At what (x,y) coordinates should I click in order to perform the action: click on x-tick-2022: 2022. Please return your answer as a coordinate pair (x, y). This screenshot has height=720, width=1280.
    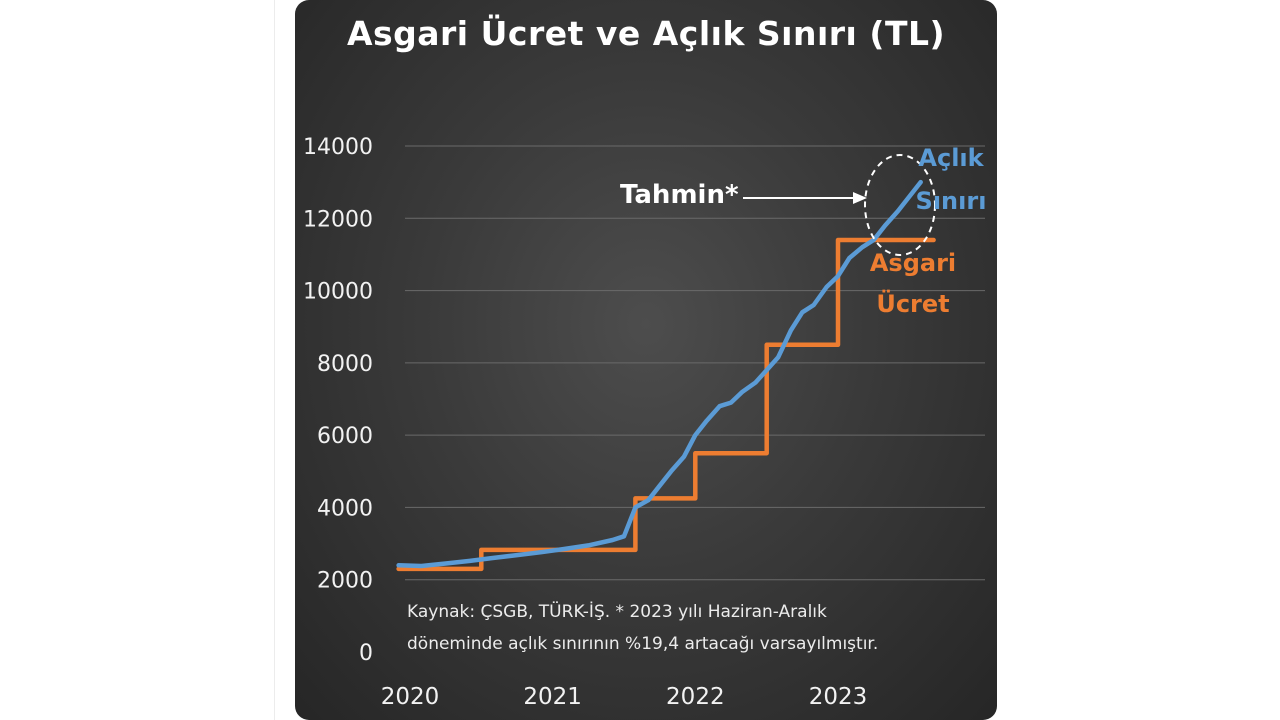
    Looking at the image, I should click on (695, 697).